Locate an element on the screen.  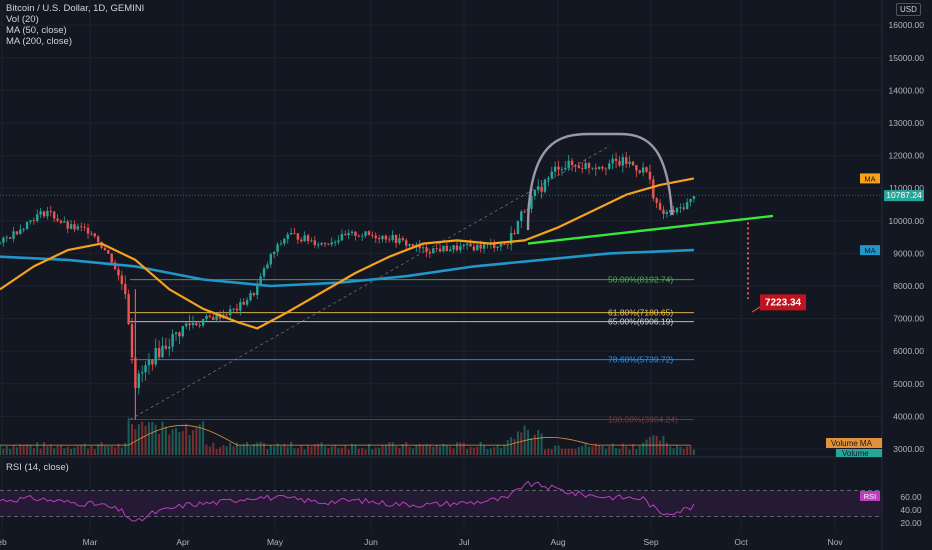
indicator-volume: Vol (20) is located at coordinates (22, 19).